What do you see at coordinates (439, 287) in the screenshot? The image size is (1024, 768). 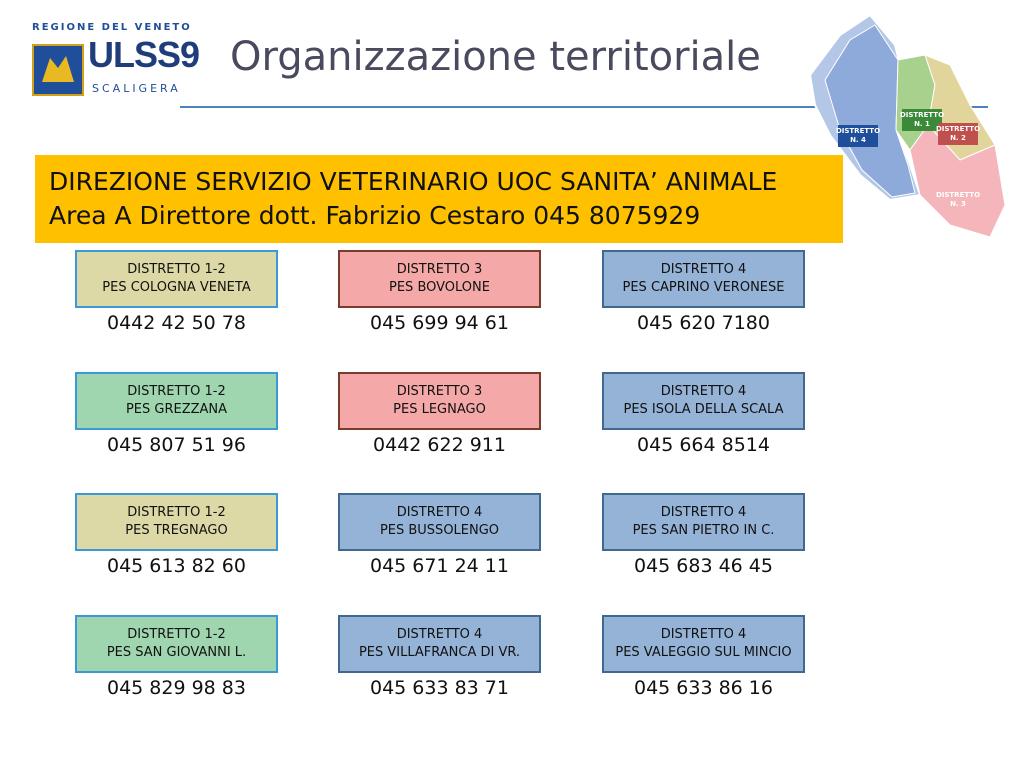 I see `pes-name: PES BOVOLONE` at bounding box center [439, 287].